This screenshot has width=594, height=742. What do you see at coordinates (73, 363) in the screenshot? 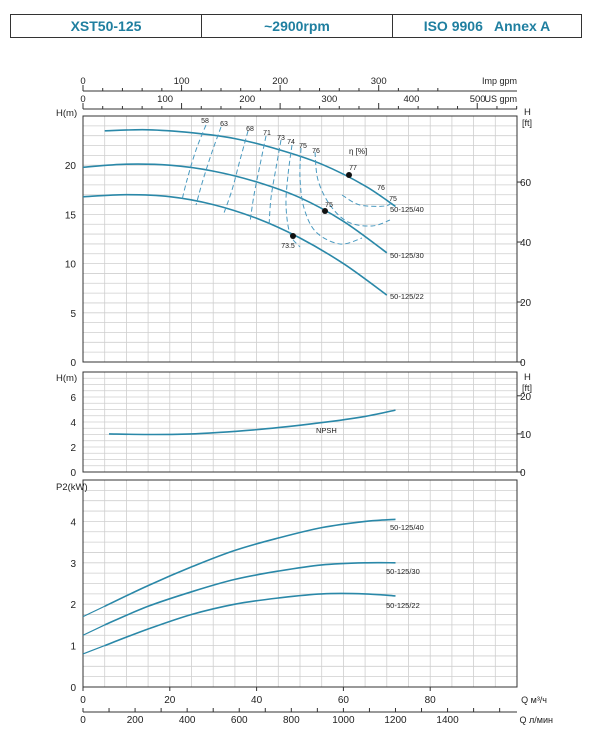
I see `h-tick-label: 0` at bounding box center [73, 363].